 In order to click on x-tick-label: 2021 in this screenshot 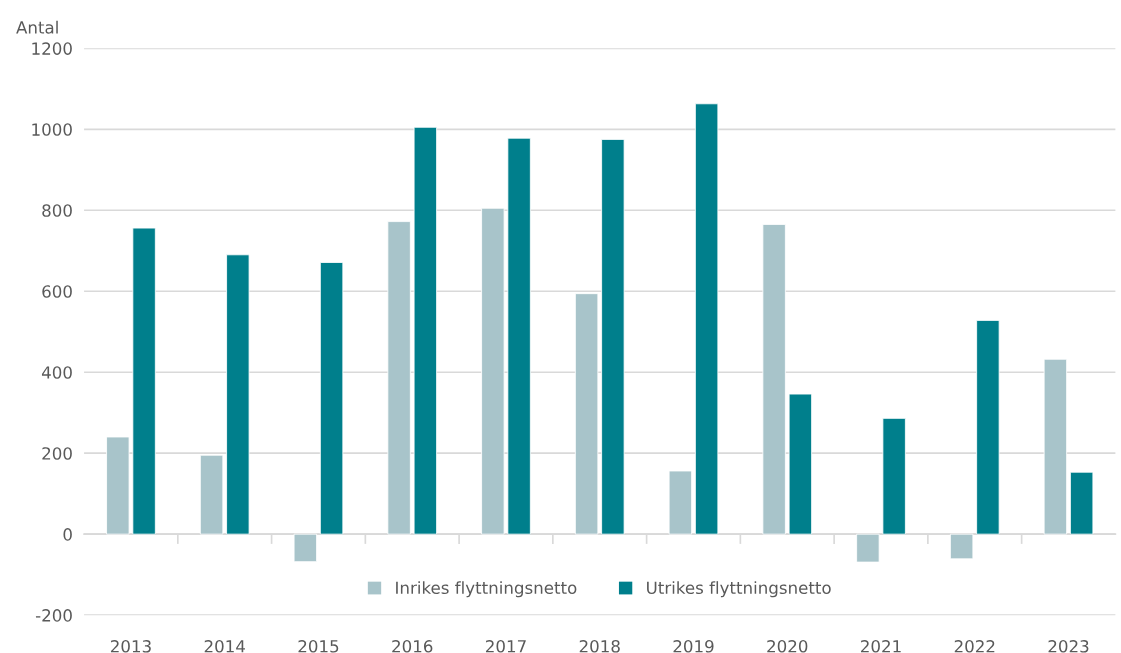, I will do `click(881, 646)`.